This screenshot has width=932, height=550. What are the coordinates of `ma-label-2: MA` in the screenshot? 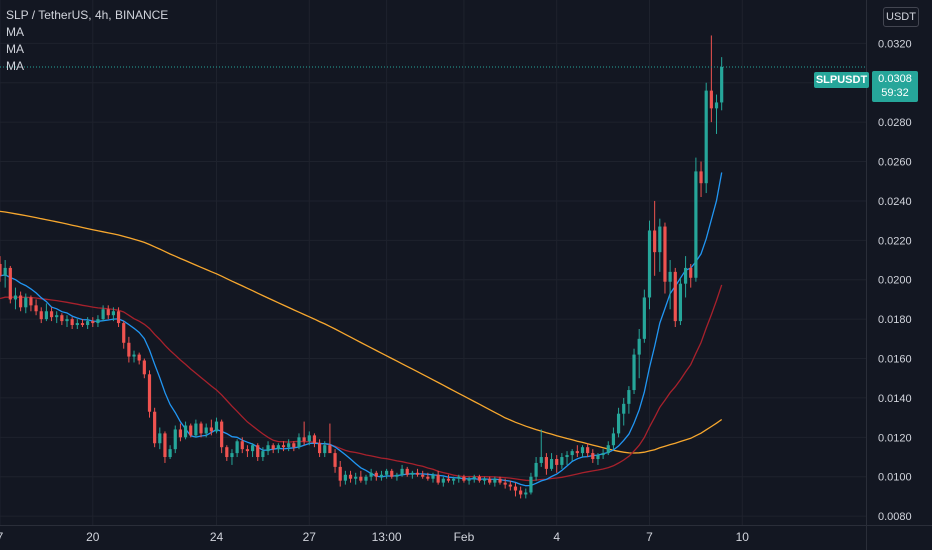 It's located at (15, 49).